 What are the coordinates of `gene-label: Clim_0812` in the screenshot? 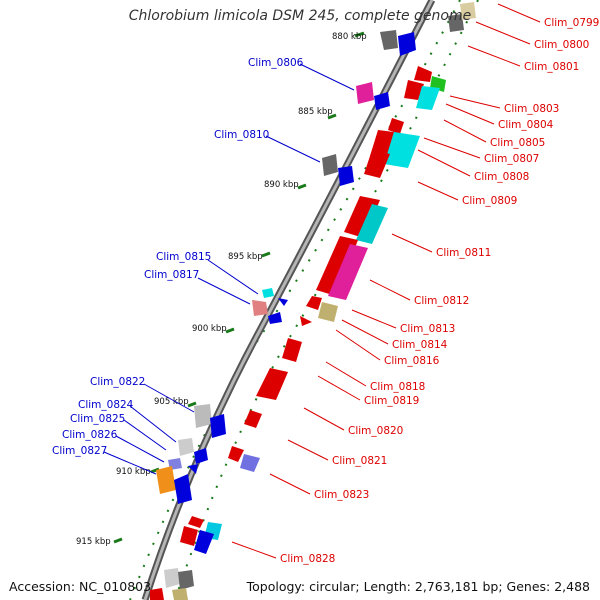 It's located at (441, 301).